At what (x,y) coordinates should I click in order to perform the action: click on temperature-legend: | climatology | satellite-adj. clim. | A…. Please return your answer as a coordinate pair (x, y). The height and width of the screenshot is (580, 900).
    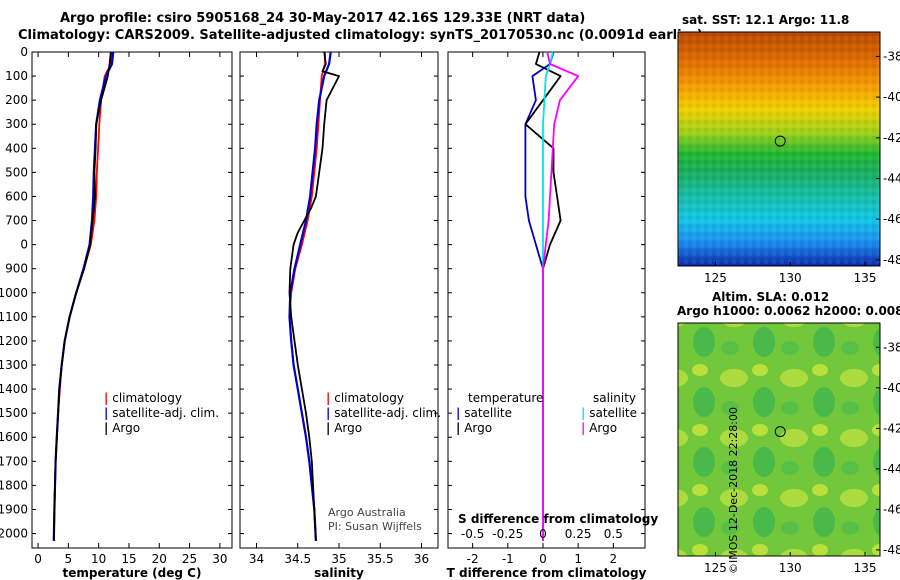
    Looking at the image, I should click on (162, 413).